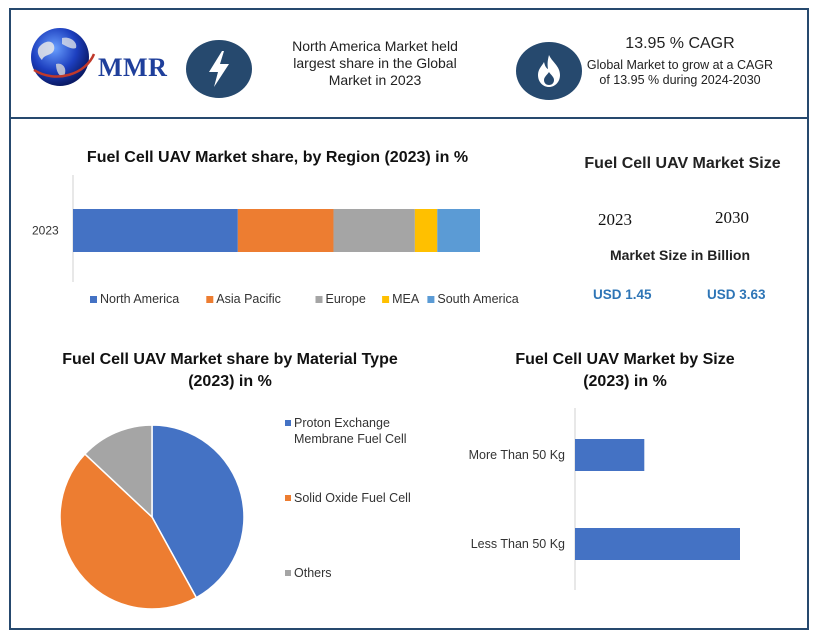 The image size is (822, 637). What do you see at coordinates (352, 498) in the screenshot?
I see `pie-legend-label: Solid Oxide Fuel Cell` at bounding box center [352, 498].